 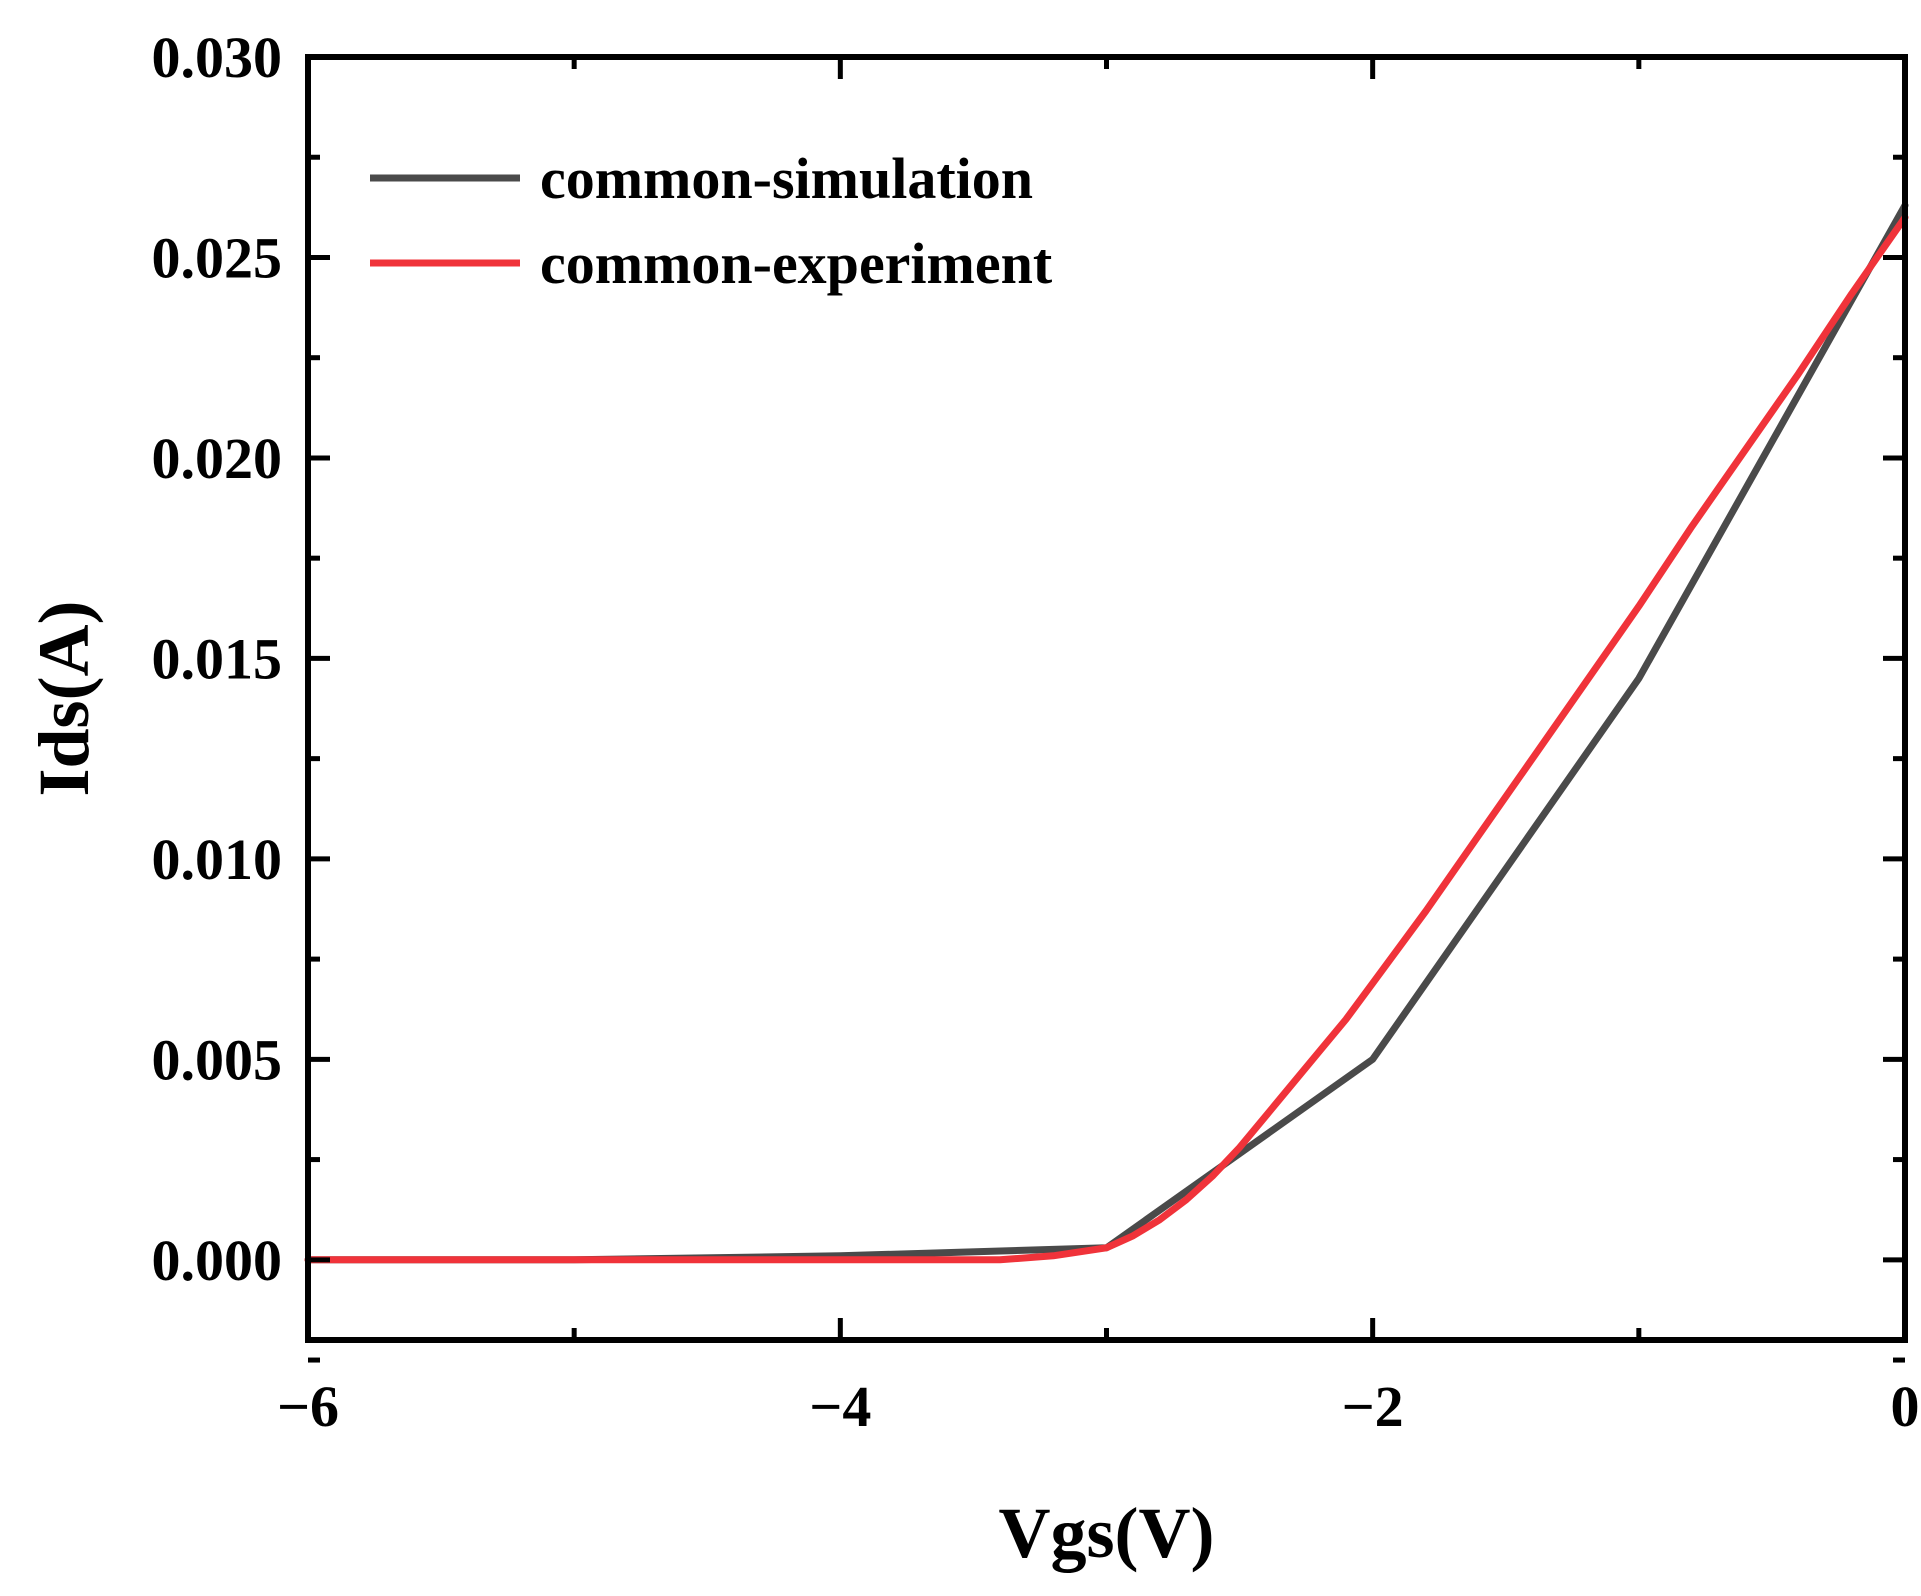 What do you see at coordinates (711, 221) in the screenshot?
I see `legend: common-simulation common-experiment` at bounding box center [711, 221].